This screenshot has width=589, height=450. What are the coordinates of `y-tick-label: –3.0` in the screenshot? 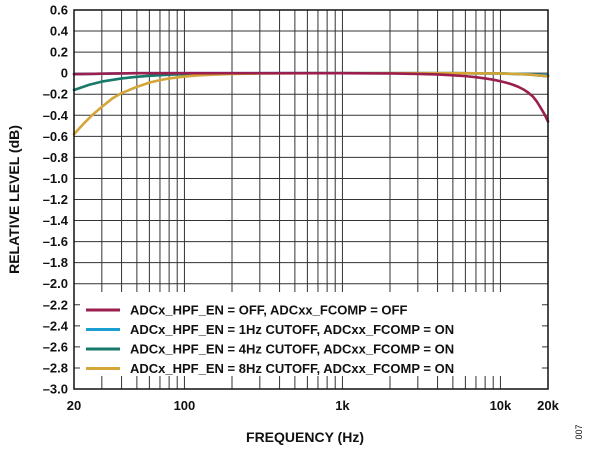 It's located at (55, 389).